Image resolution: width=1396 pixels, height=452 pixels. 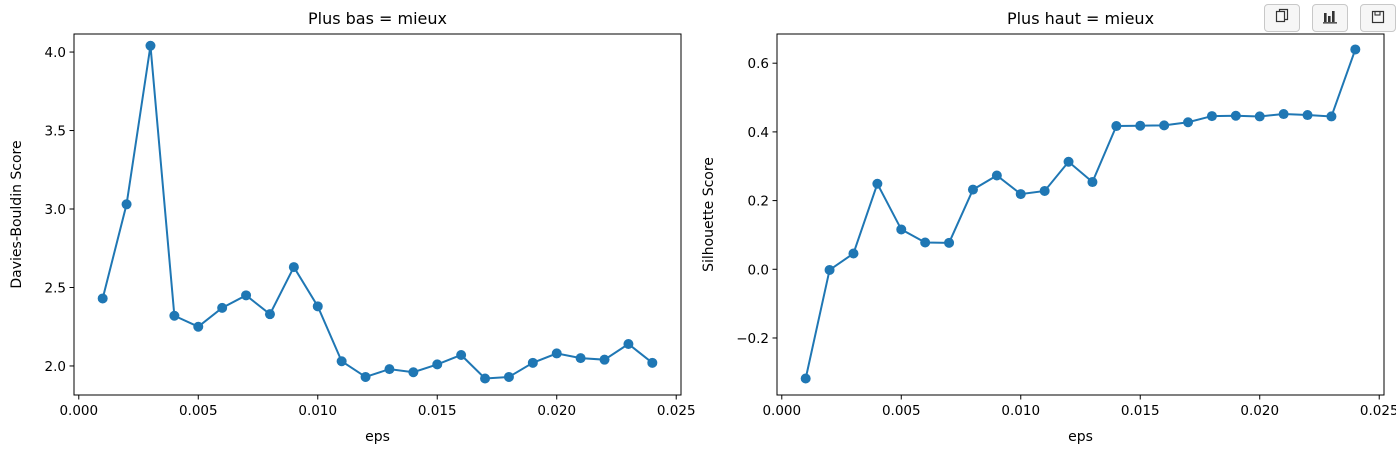 I want to click on y-tick-label: 4.0, so click(x=55, y=53).